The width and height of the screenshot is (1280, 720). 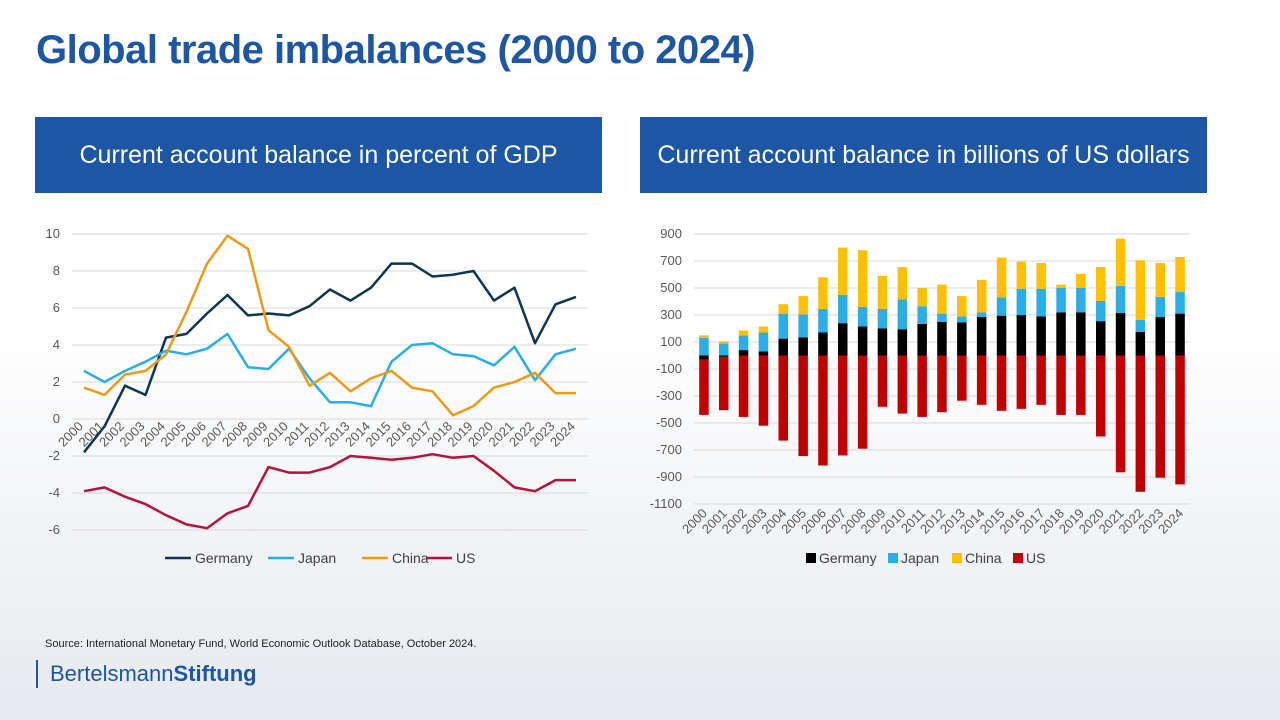 What do you see at coordinates (669, 422) in the screenshot?
I see `y-tick-label: -500` at bounding box center [669, 422].